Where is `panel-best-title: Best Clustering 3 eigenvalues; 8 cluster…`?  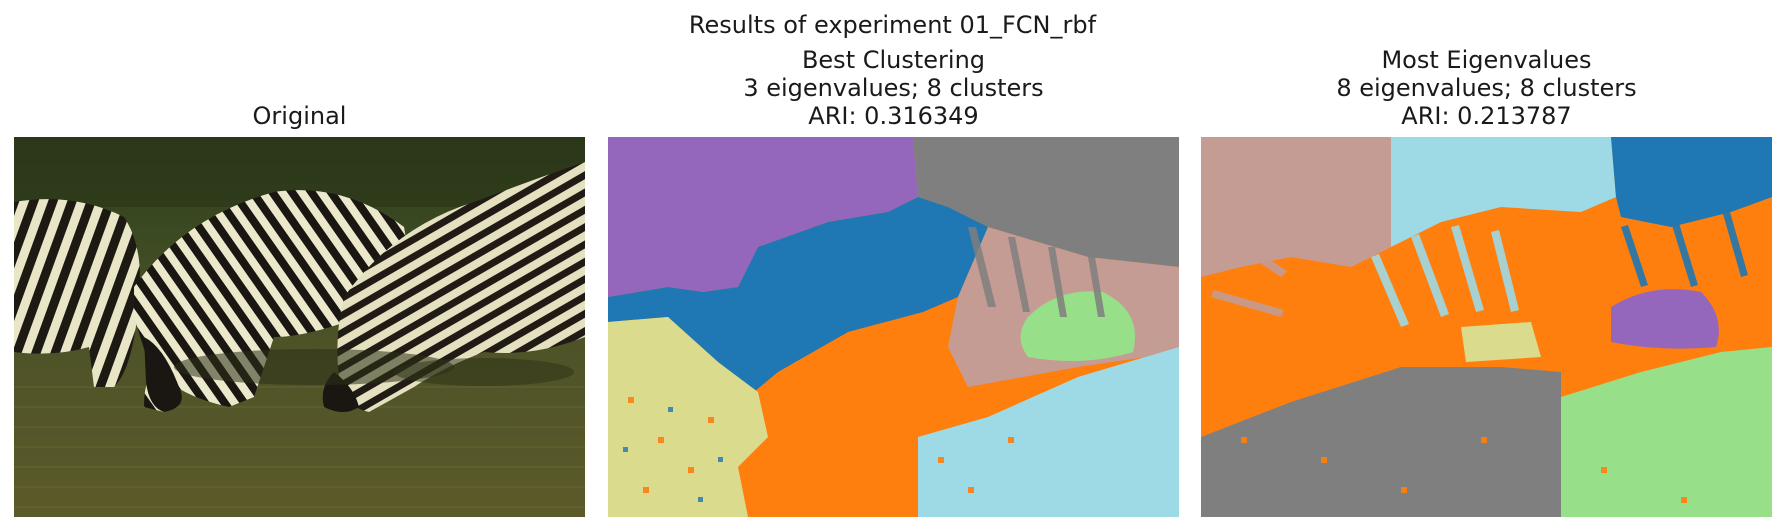 panel-best-title: Best Clustering 3 eigenvalues; 8 cluster… is located at coordinates (893, 88).